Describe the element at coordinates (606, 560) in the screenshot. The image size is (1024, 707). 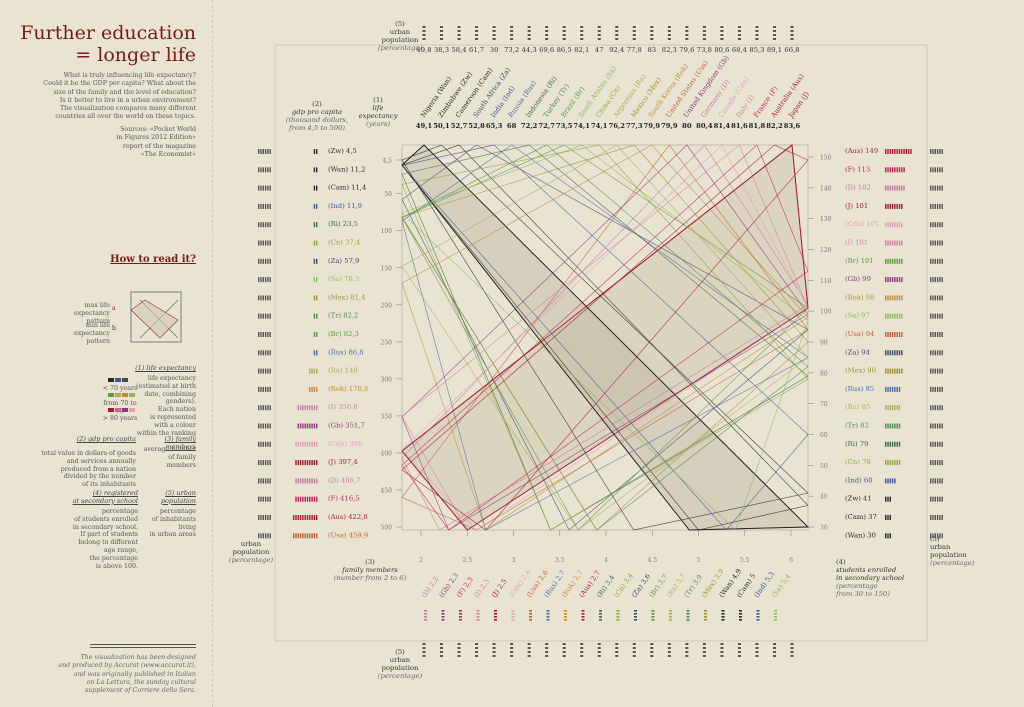
I see `family-tick-label: 4` at that location.